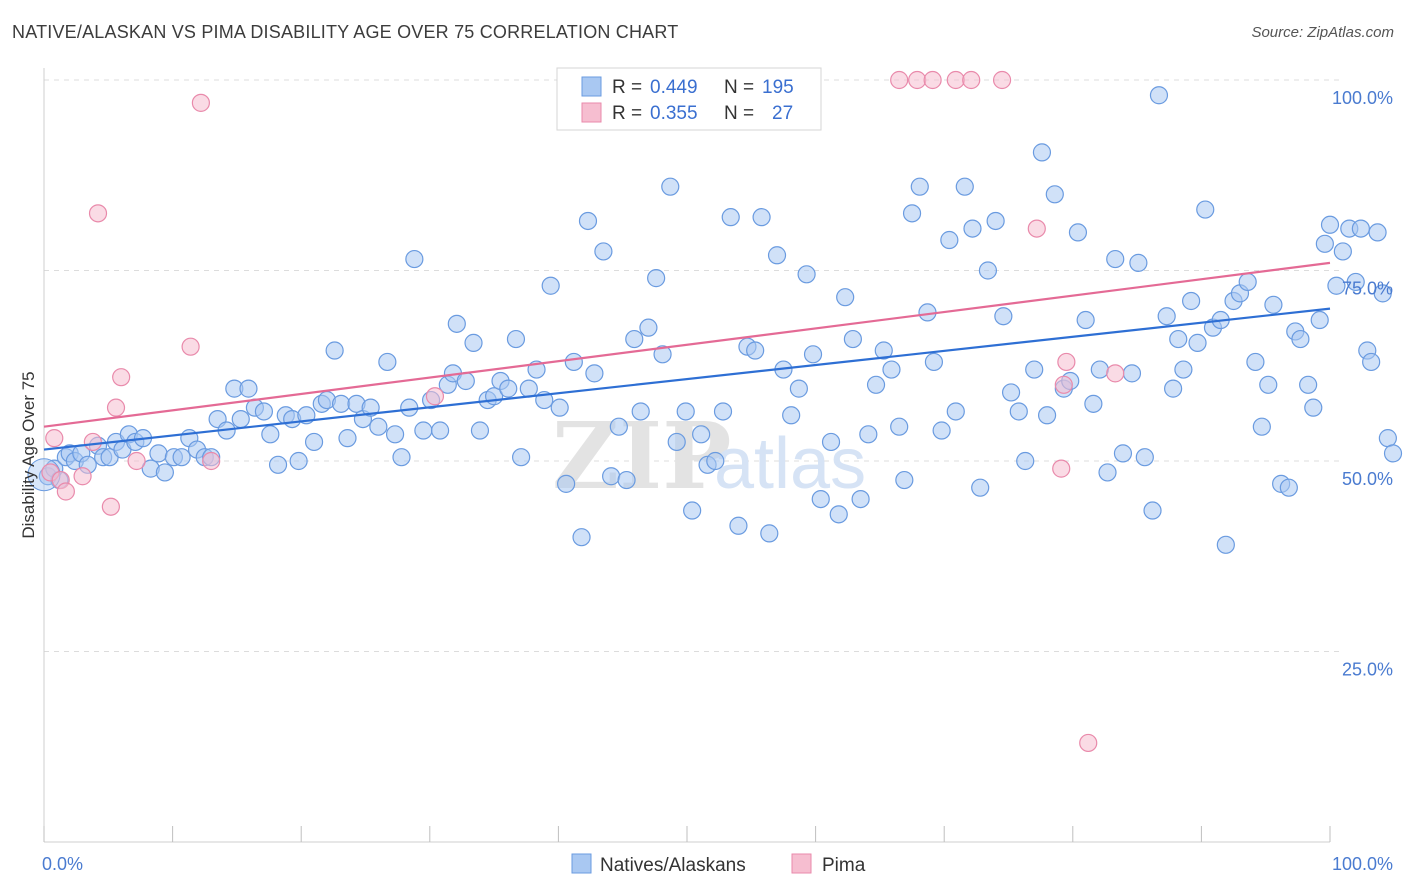 The height and width of the screenshot is (892, 1406). What do you see at coordinates (627, 113) in the screenshot?
I see `legend-r-label-2: R =` at bounding box center [627, 113].